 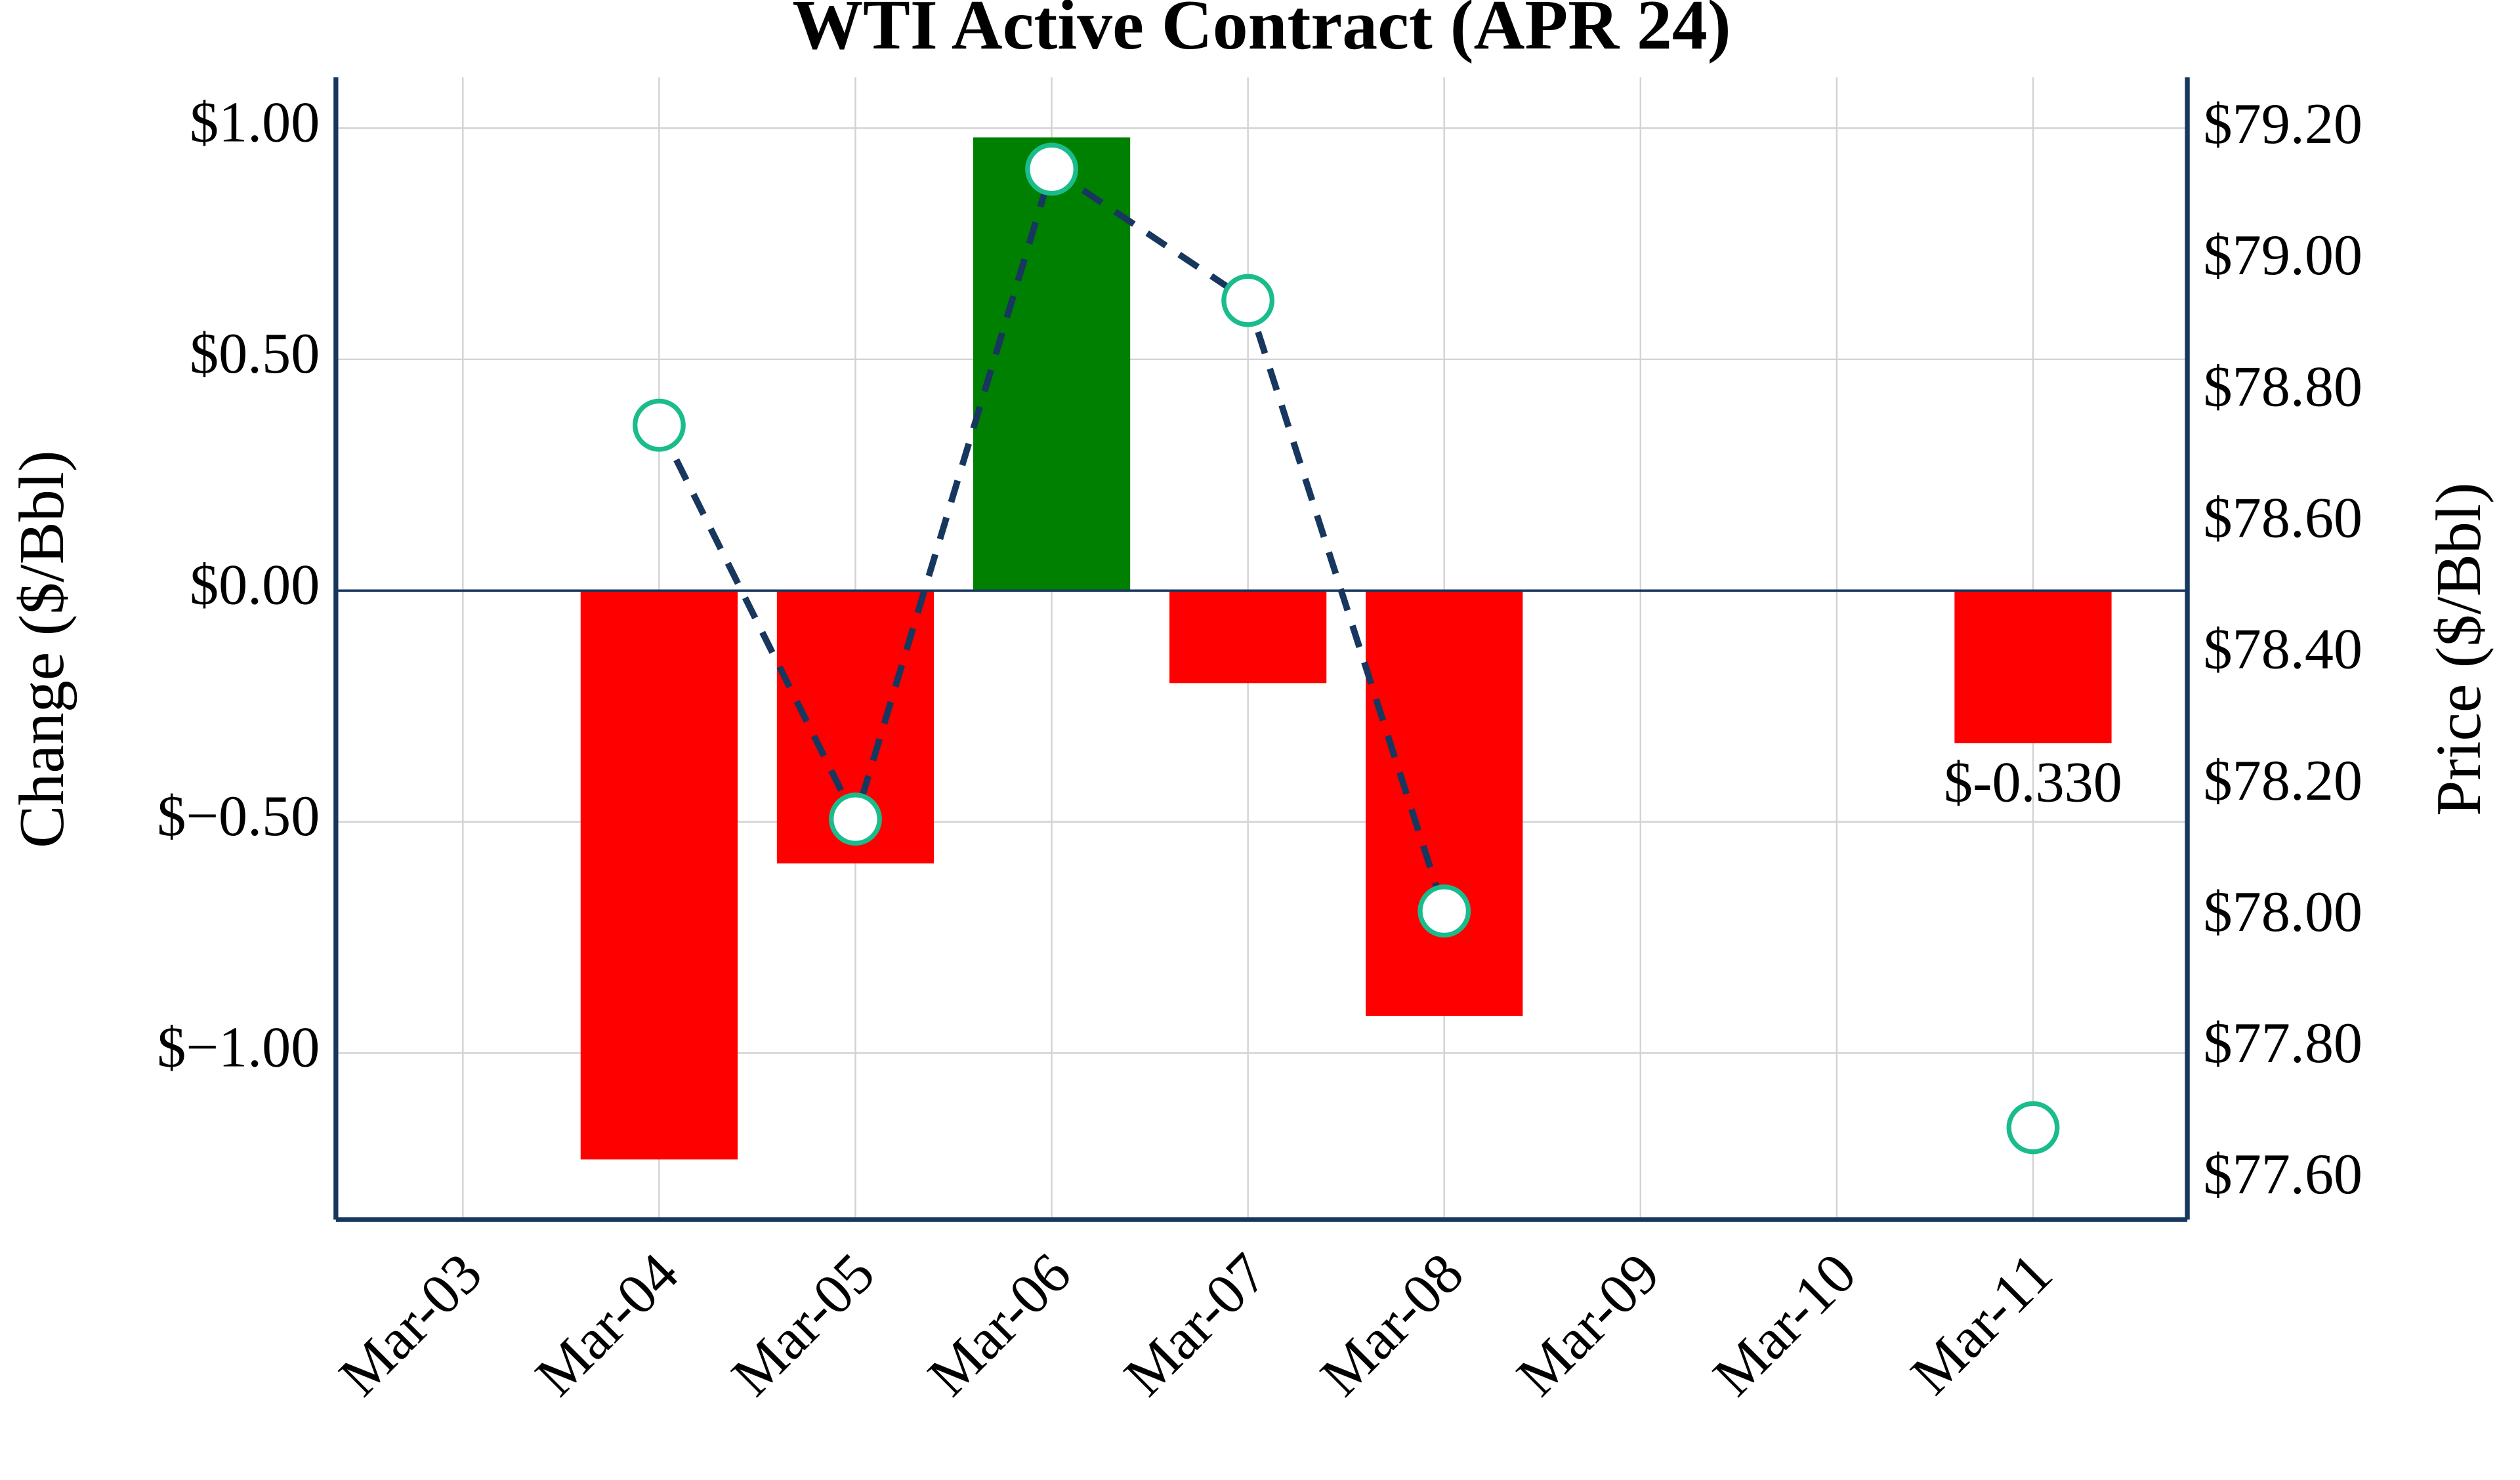 What do you see at coordinates (1588, 1324) in the screenshot?
I see `x-tick-label: Mar-09` at bounding box center [1588, 1324].